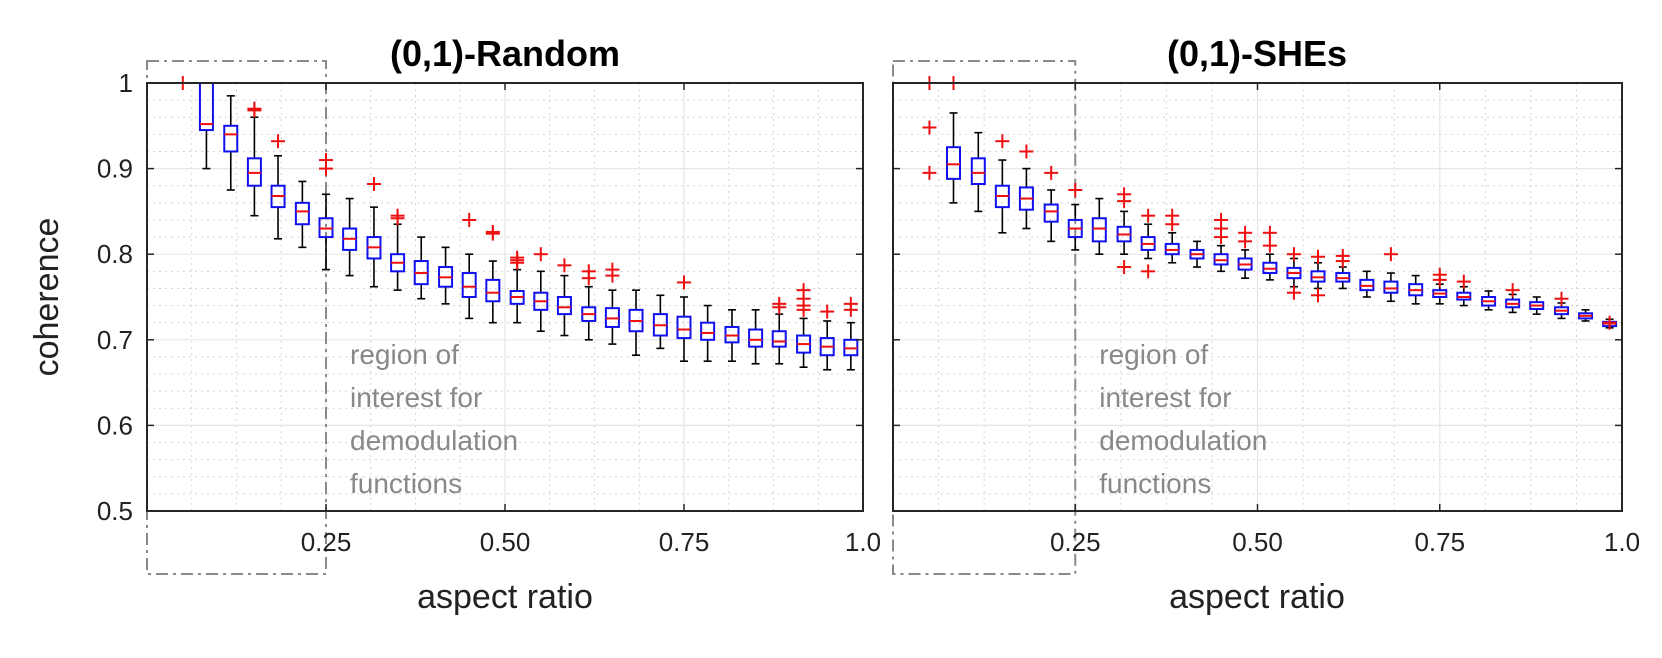 The height and width of the screenshot is (658, 1662). I want to click on y-tick-label: 0.7, so click(115, 340).